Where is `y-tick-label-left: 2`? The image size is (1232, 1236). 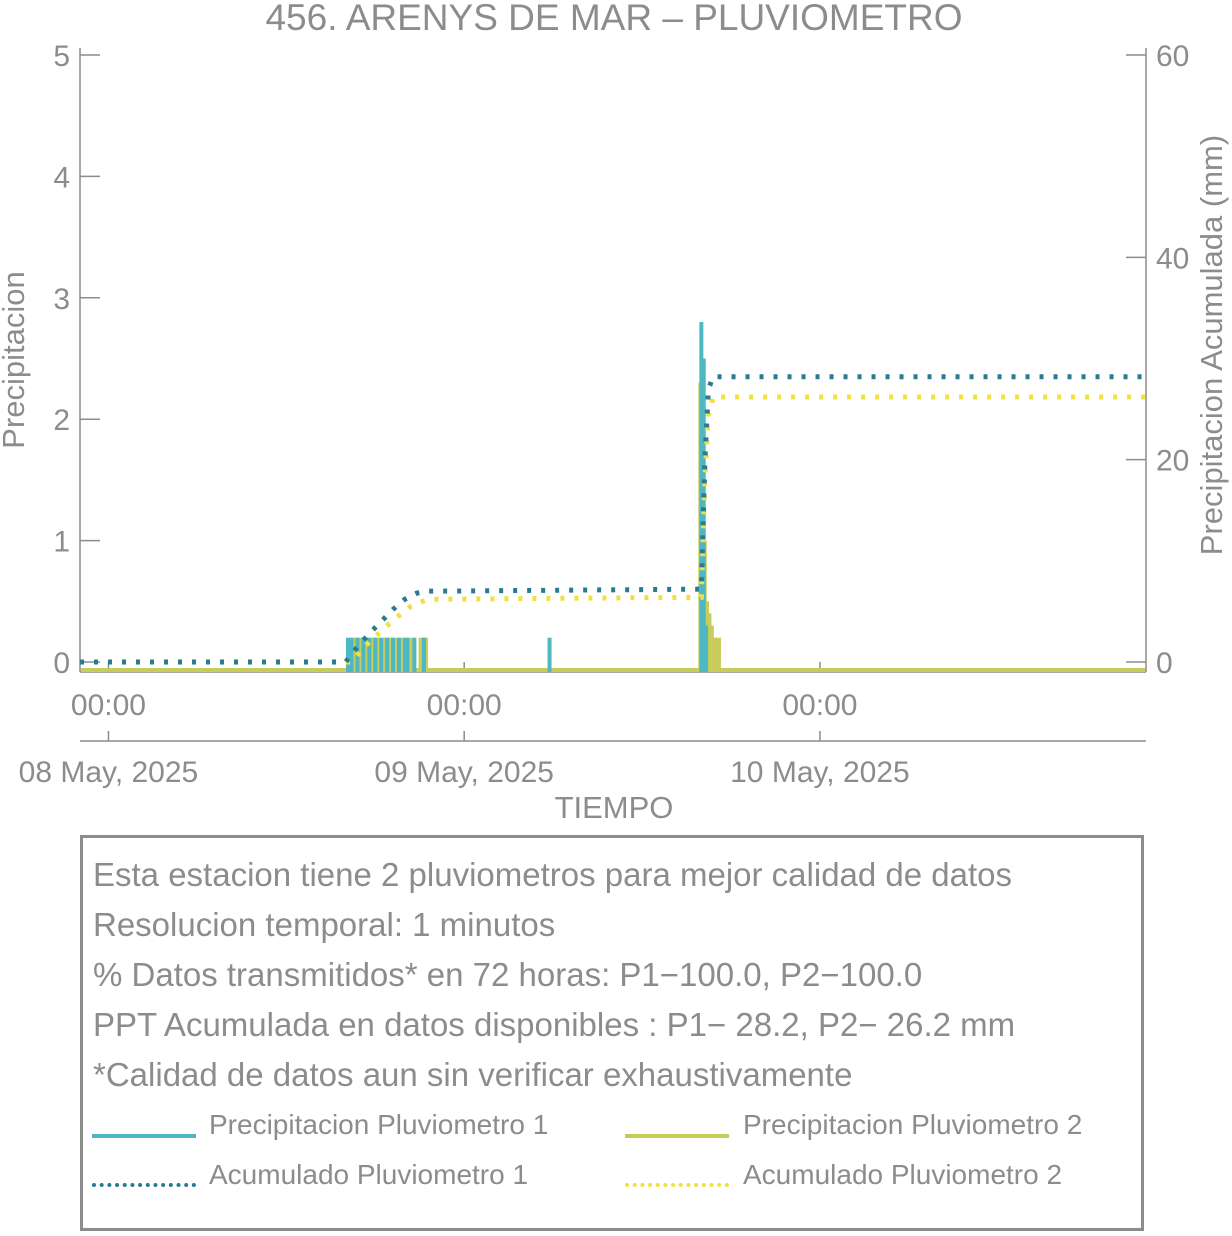 y-tick-label-left: 2 is located at coordinates (61, 420).